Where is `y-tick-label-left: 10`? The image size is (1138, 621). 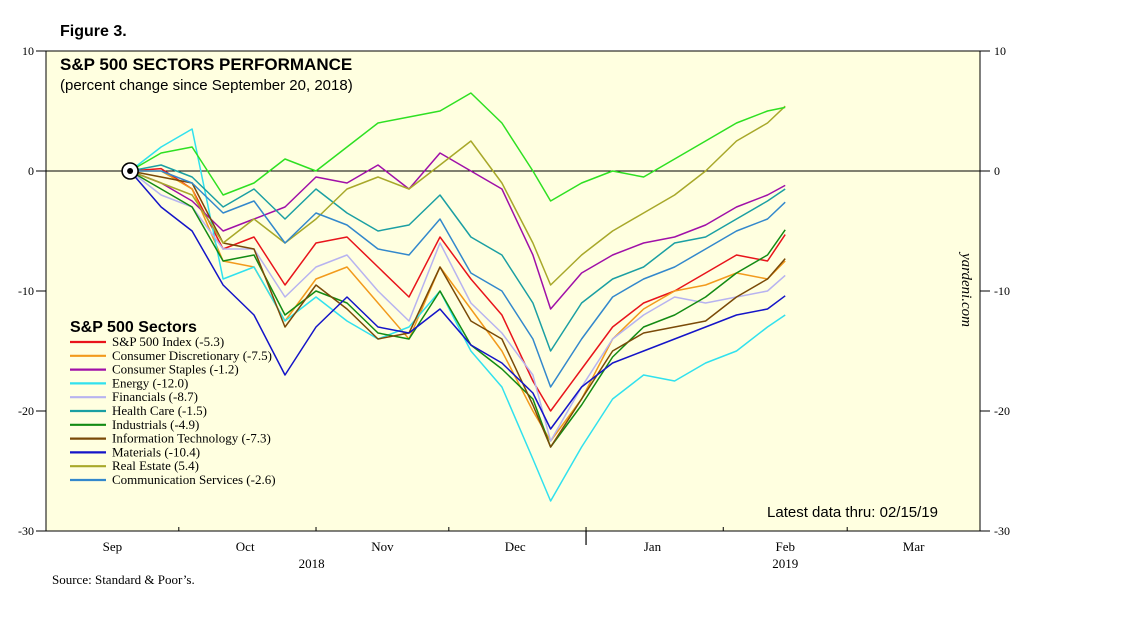
y-tick-label-left: 10 is located at coordinates (28, 51).